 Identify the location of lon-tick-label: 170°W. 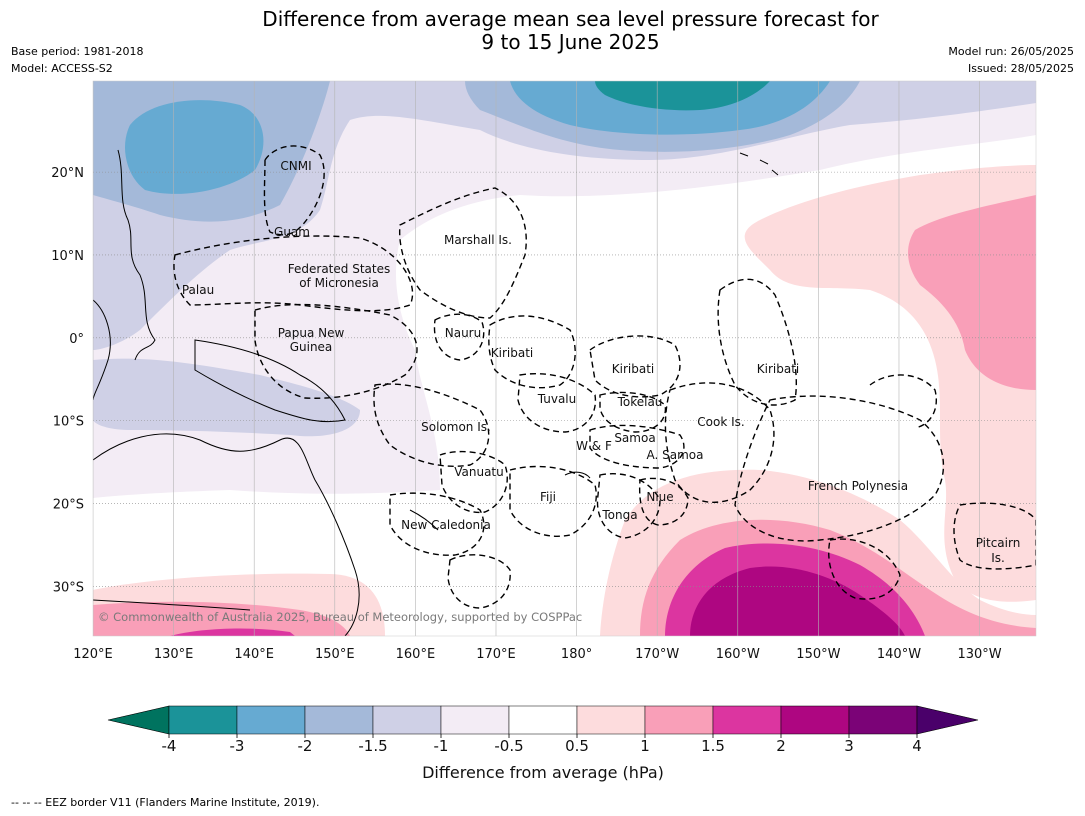
(657, 654).